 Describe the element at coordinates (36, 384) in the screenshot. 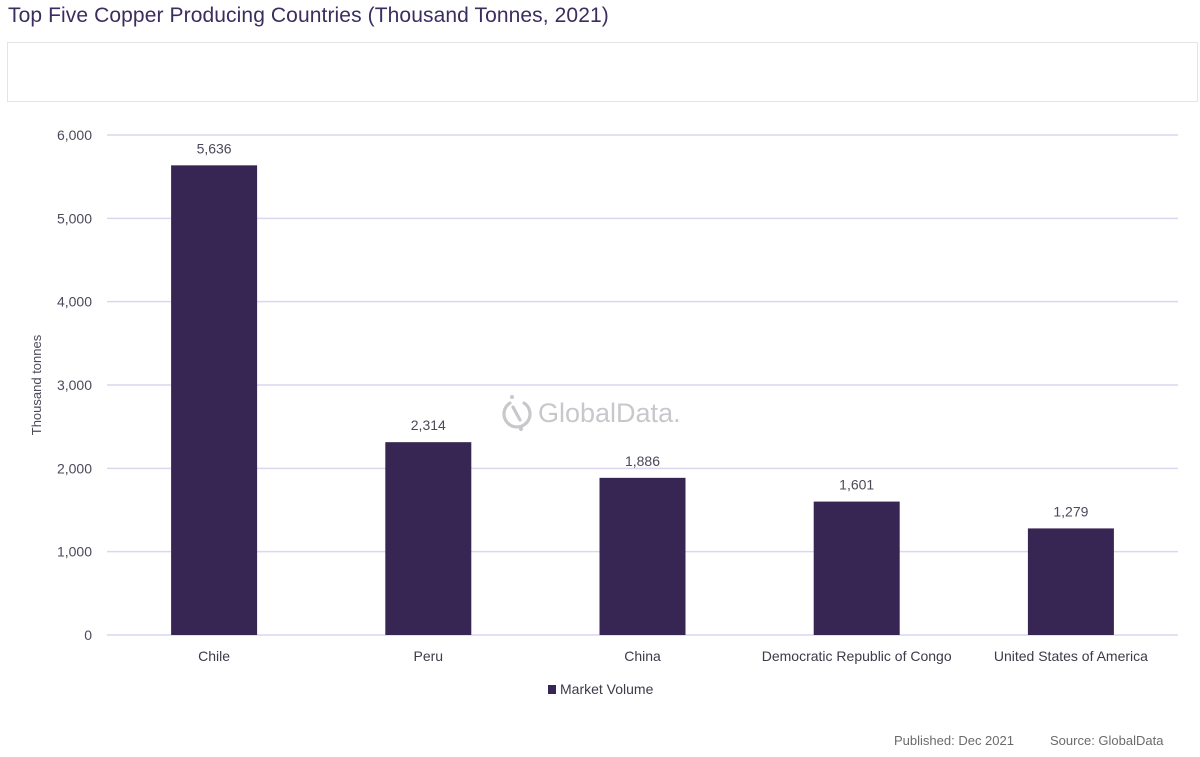

I see `y-axis-title: Thousand tonnes` at that location.